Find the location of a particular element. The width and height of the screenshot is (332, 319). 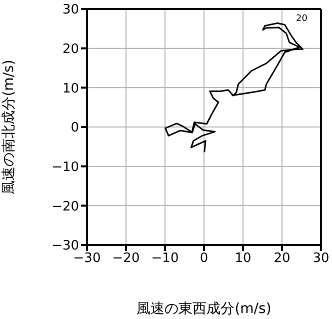

x-tick-label: 10 is located at coordinates (243, 258).